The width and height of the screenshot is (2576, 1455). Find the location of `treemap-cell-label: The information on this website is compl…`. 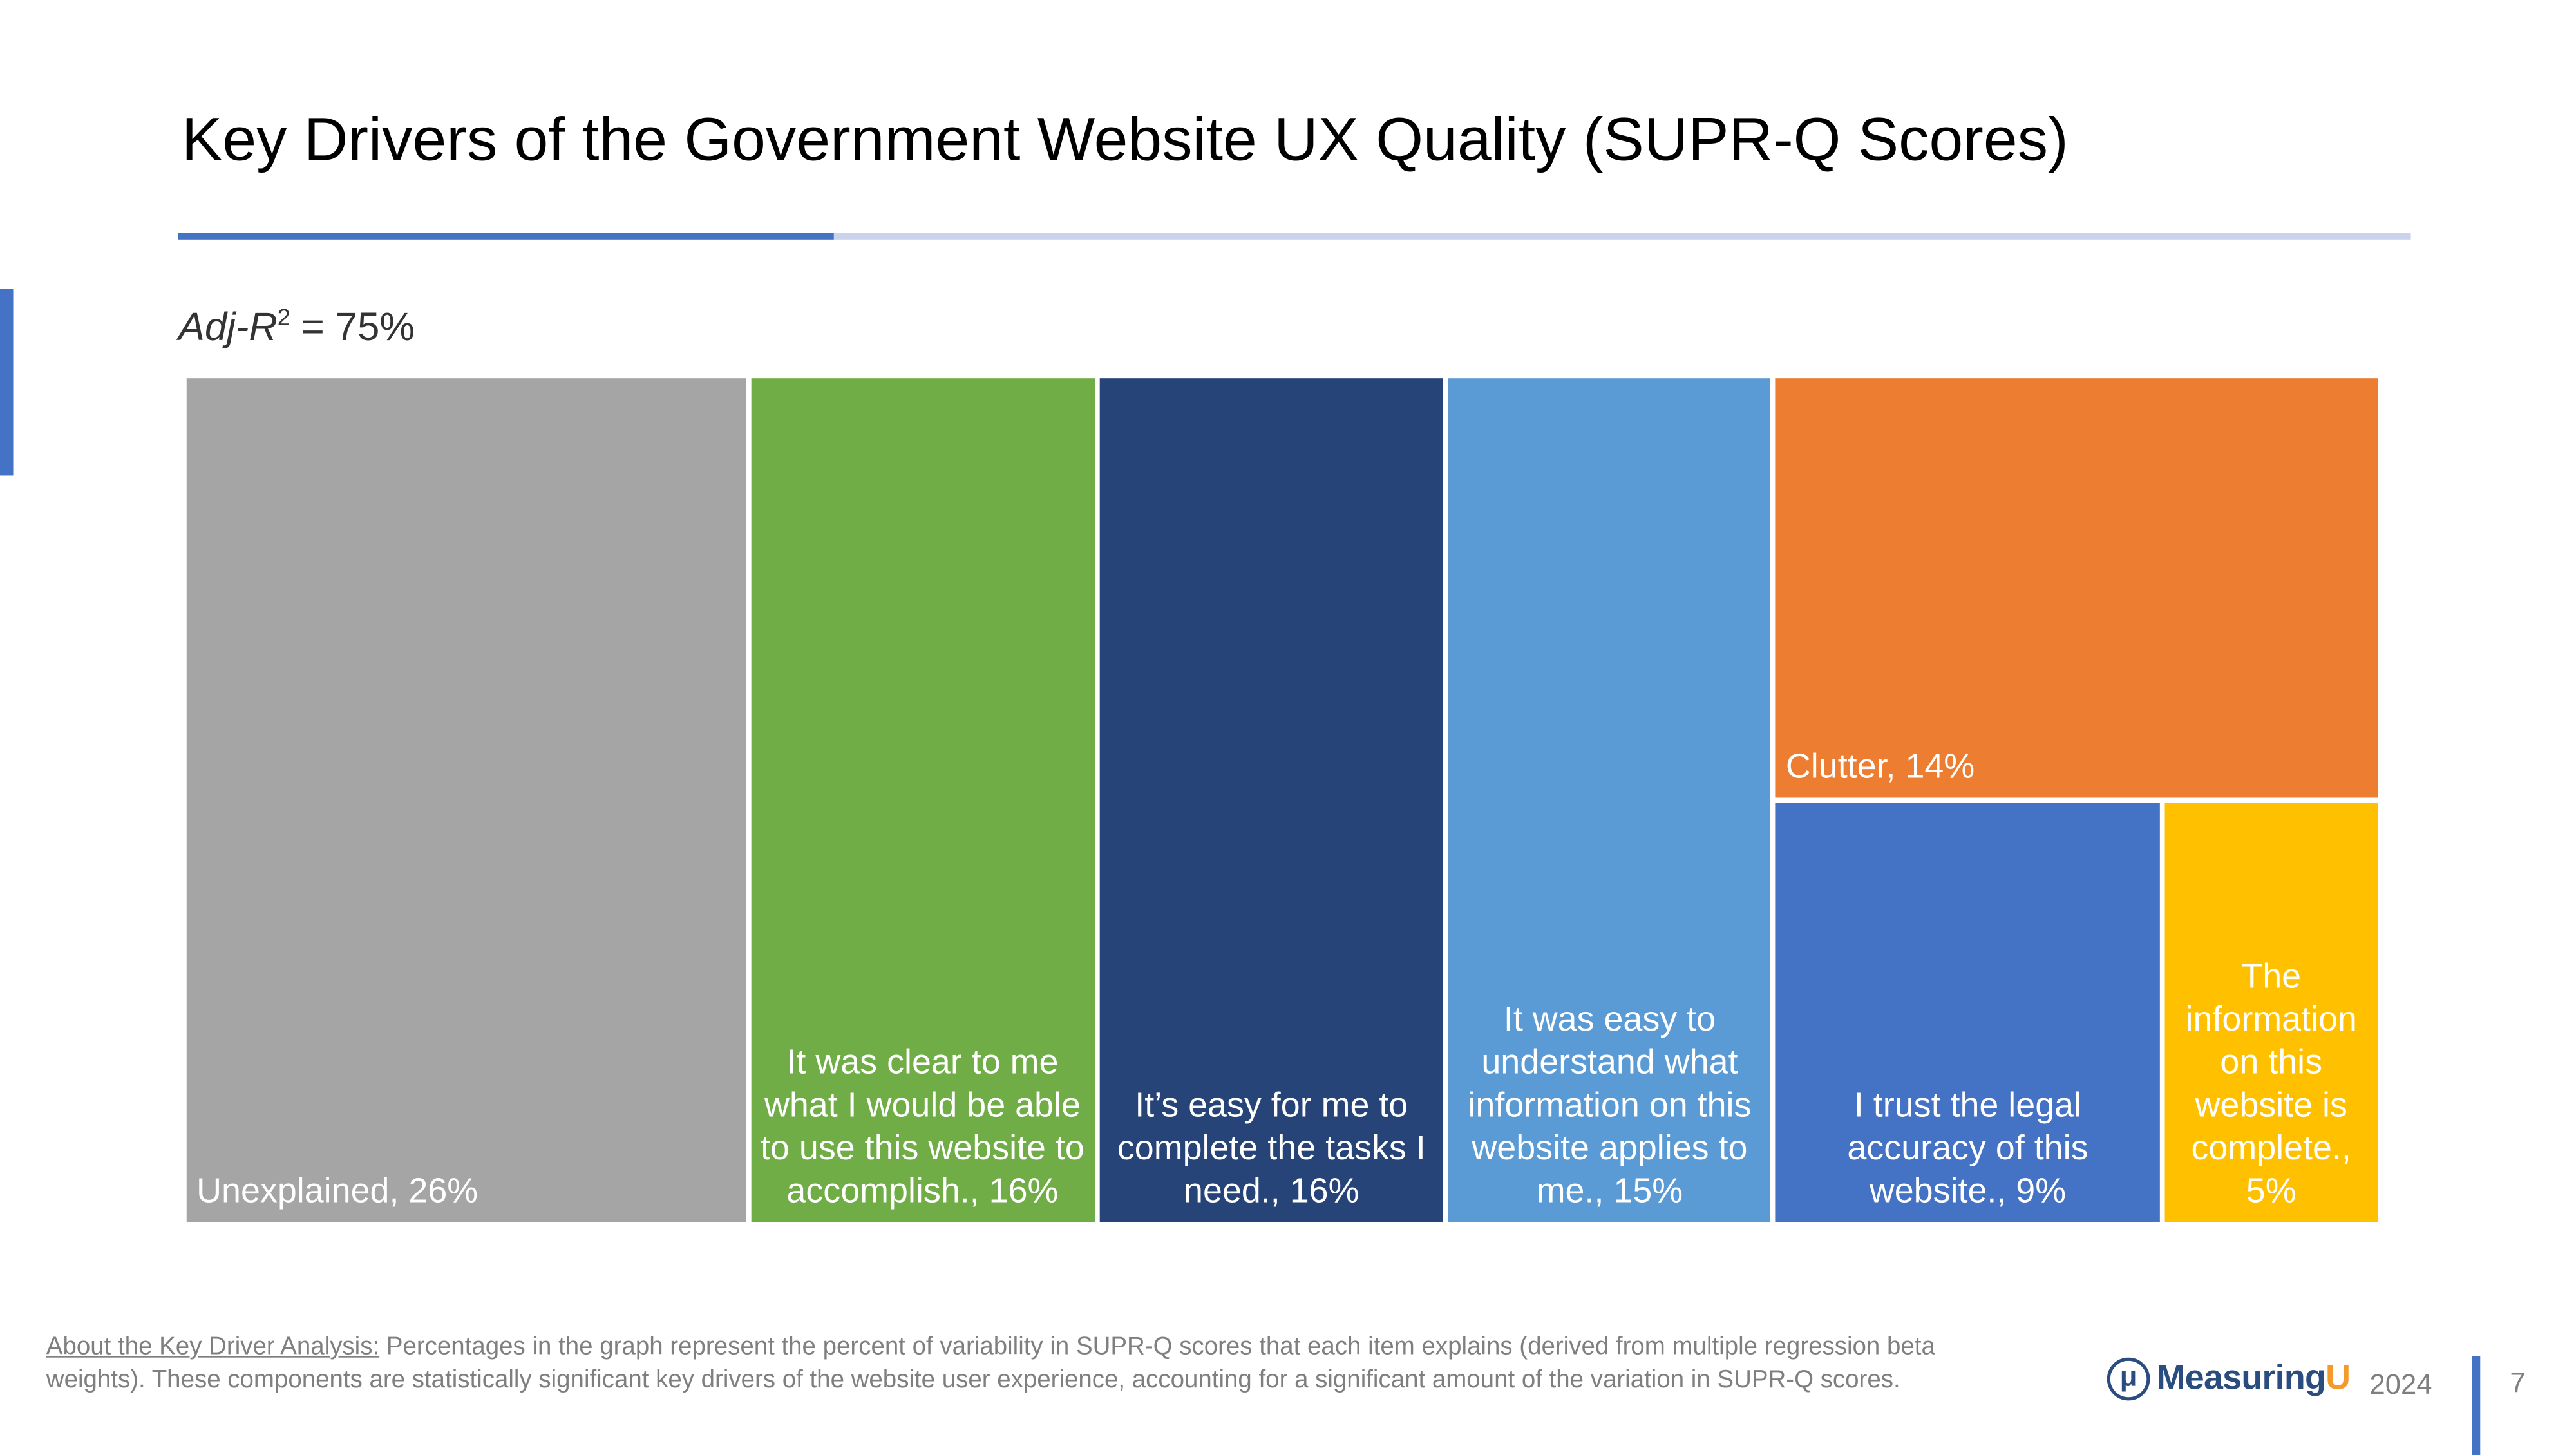

treemap-cell-label: The information on this website is compl… is located at coordinates (2271, 1084).